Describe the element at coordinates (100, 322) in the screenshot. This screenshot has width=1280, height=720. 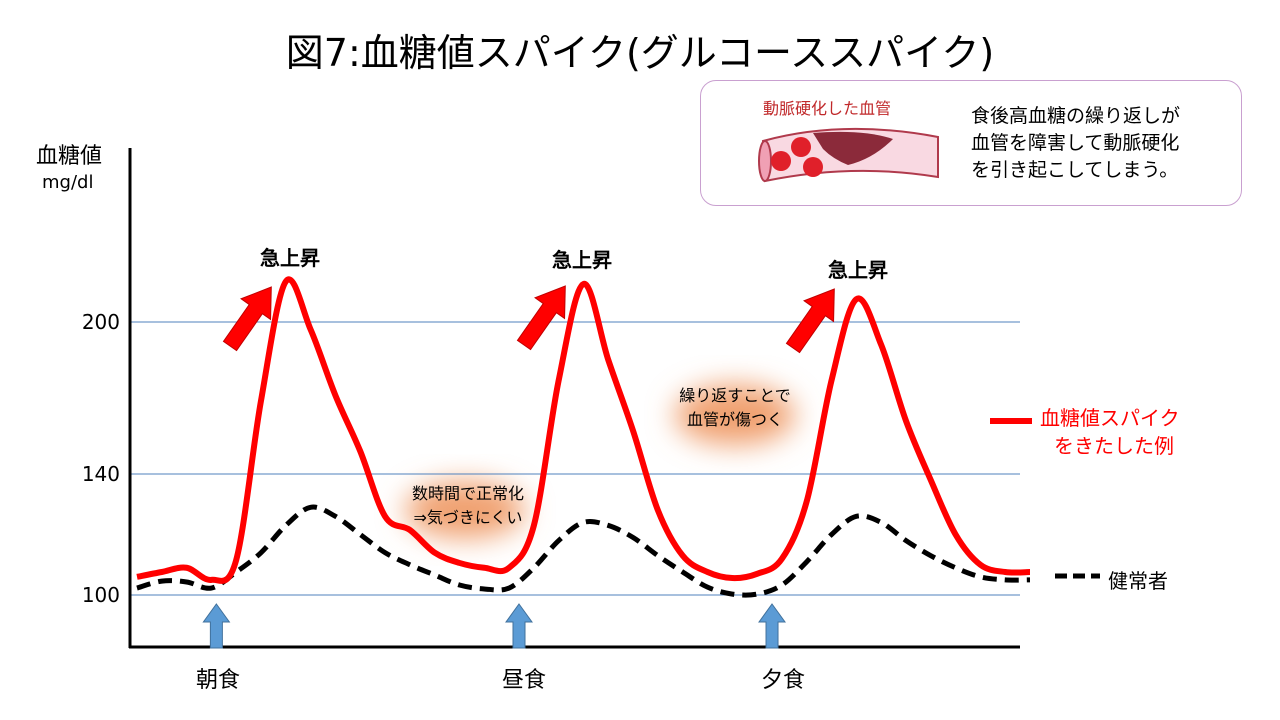
I see `y-tick-200: 200` at that location.